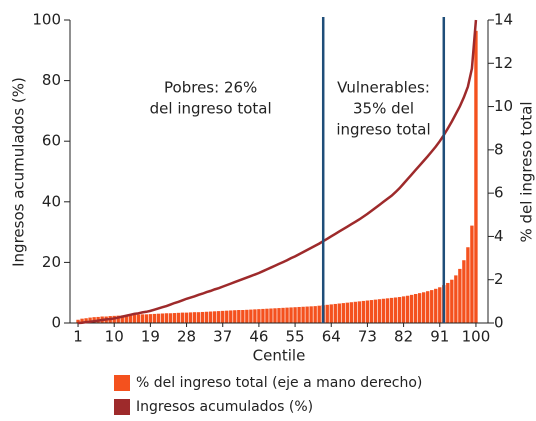 This screenshot has height=421, width=536. What do you see at coordinates (499, 149) in the screenshot?
I see `y2-tick-label: 8` at bounding box center [499, 149].